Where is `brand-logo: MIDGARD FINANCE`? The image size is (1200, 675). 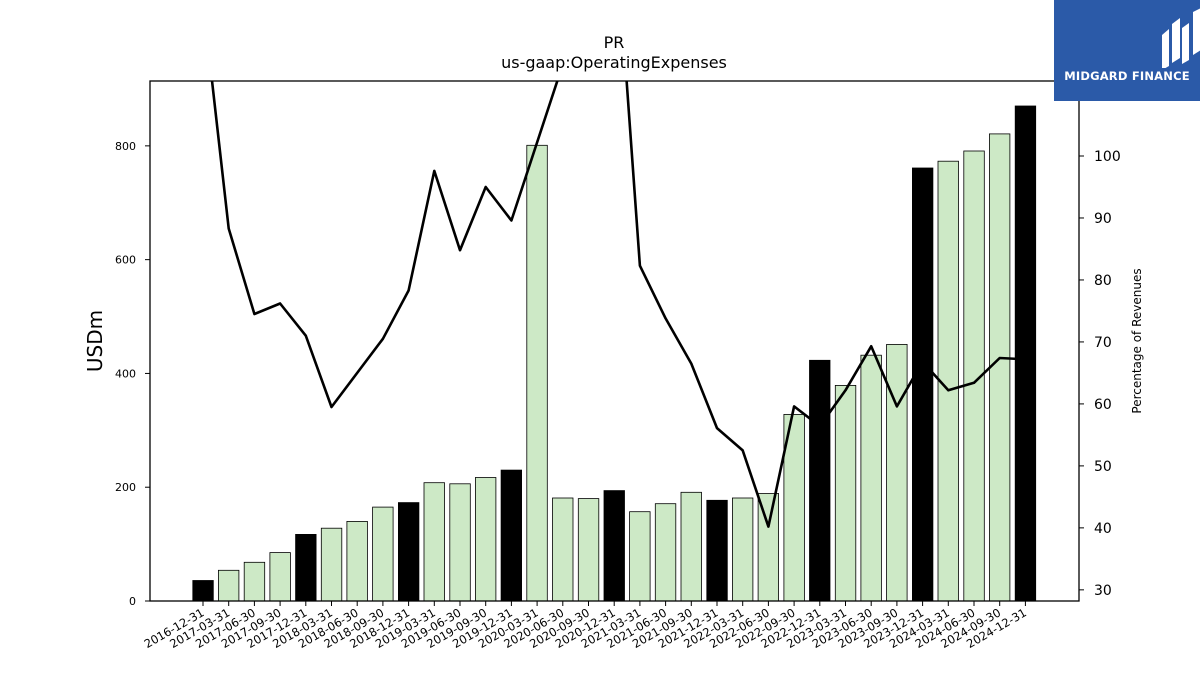 brand-logo: MIDGARD FINANCE is located at coordinates (1127, 50).